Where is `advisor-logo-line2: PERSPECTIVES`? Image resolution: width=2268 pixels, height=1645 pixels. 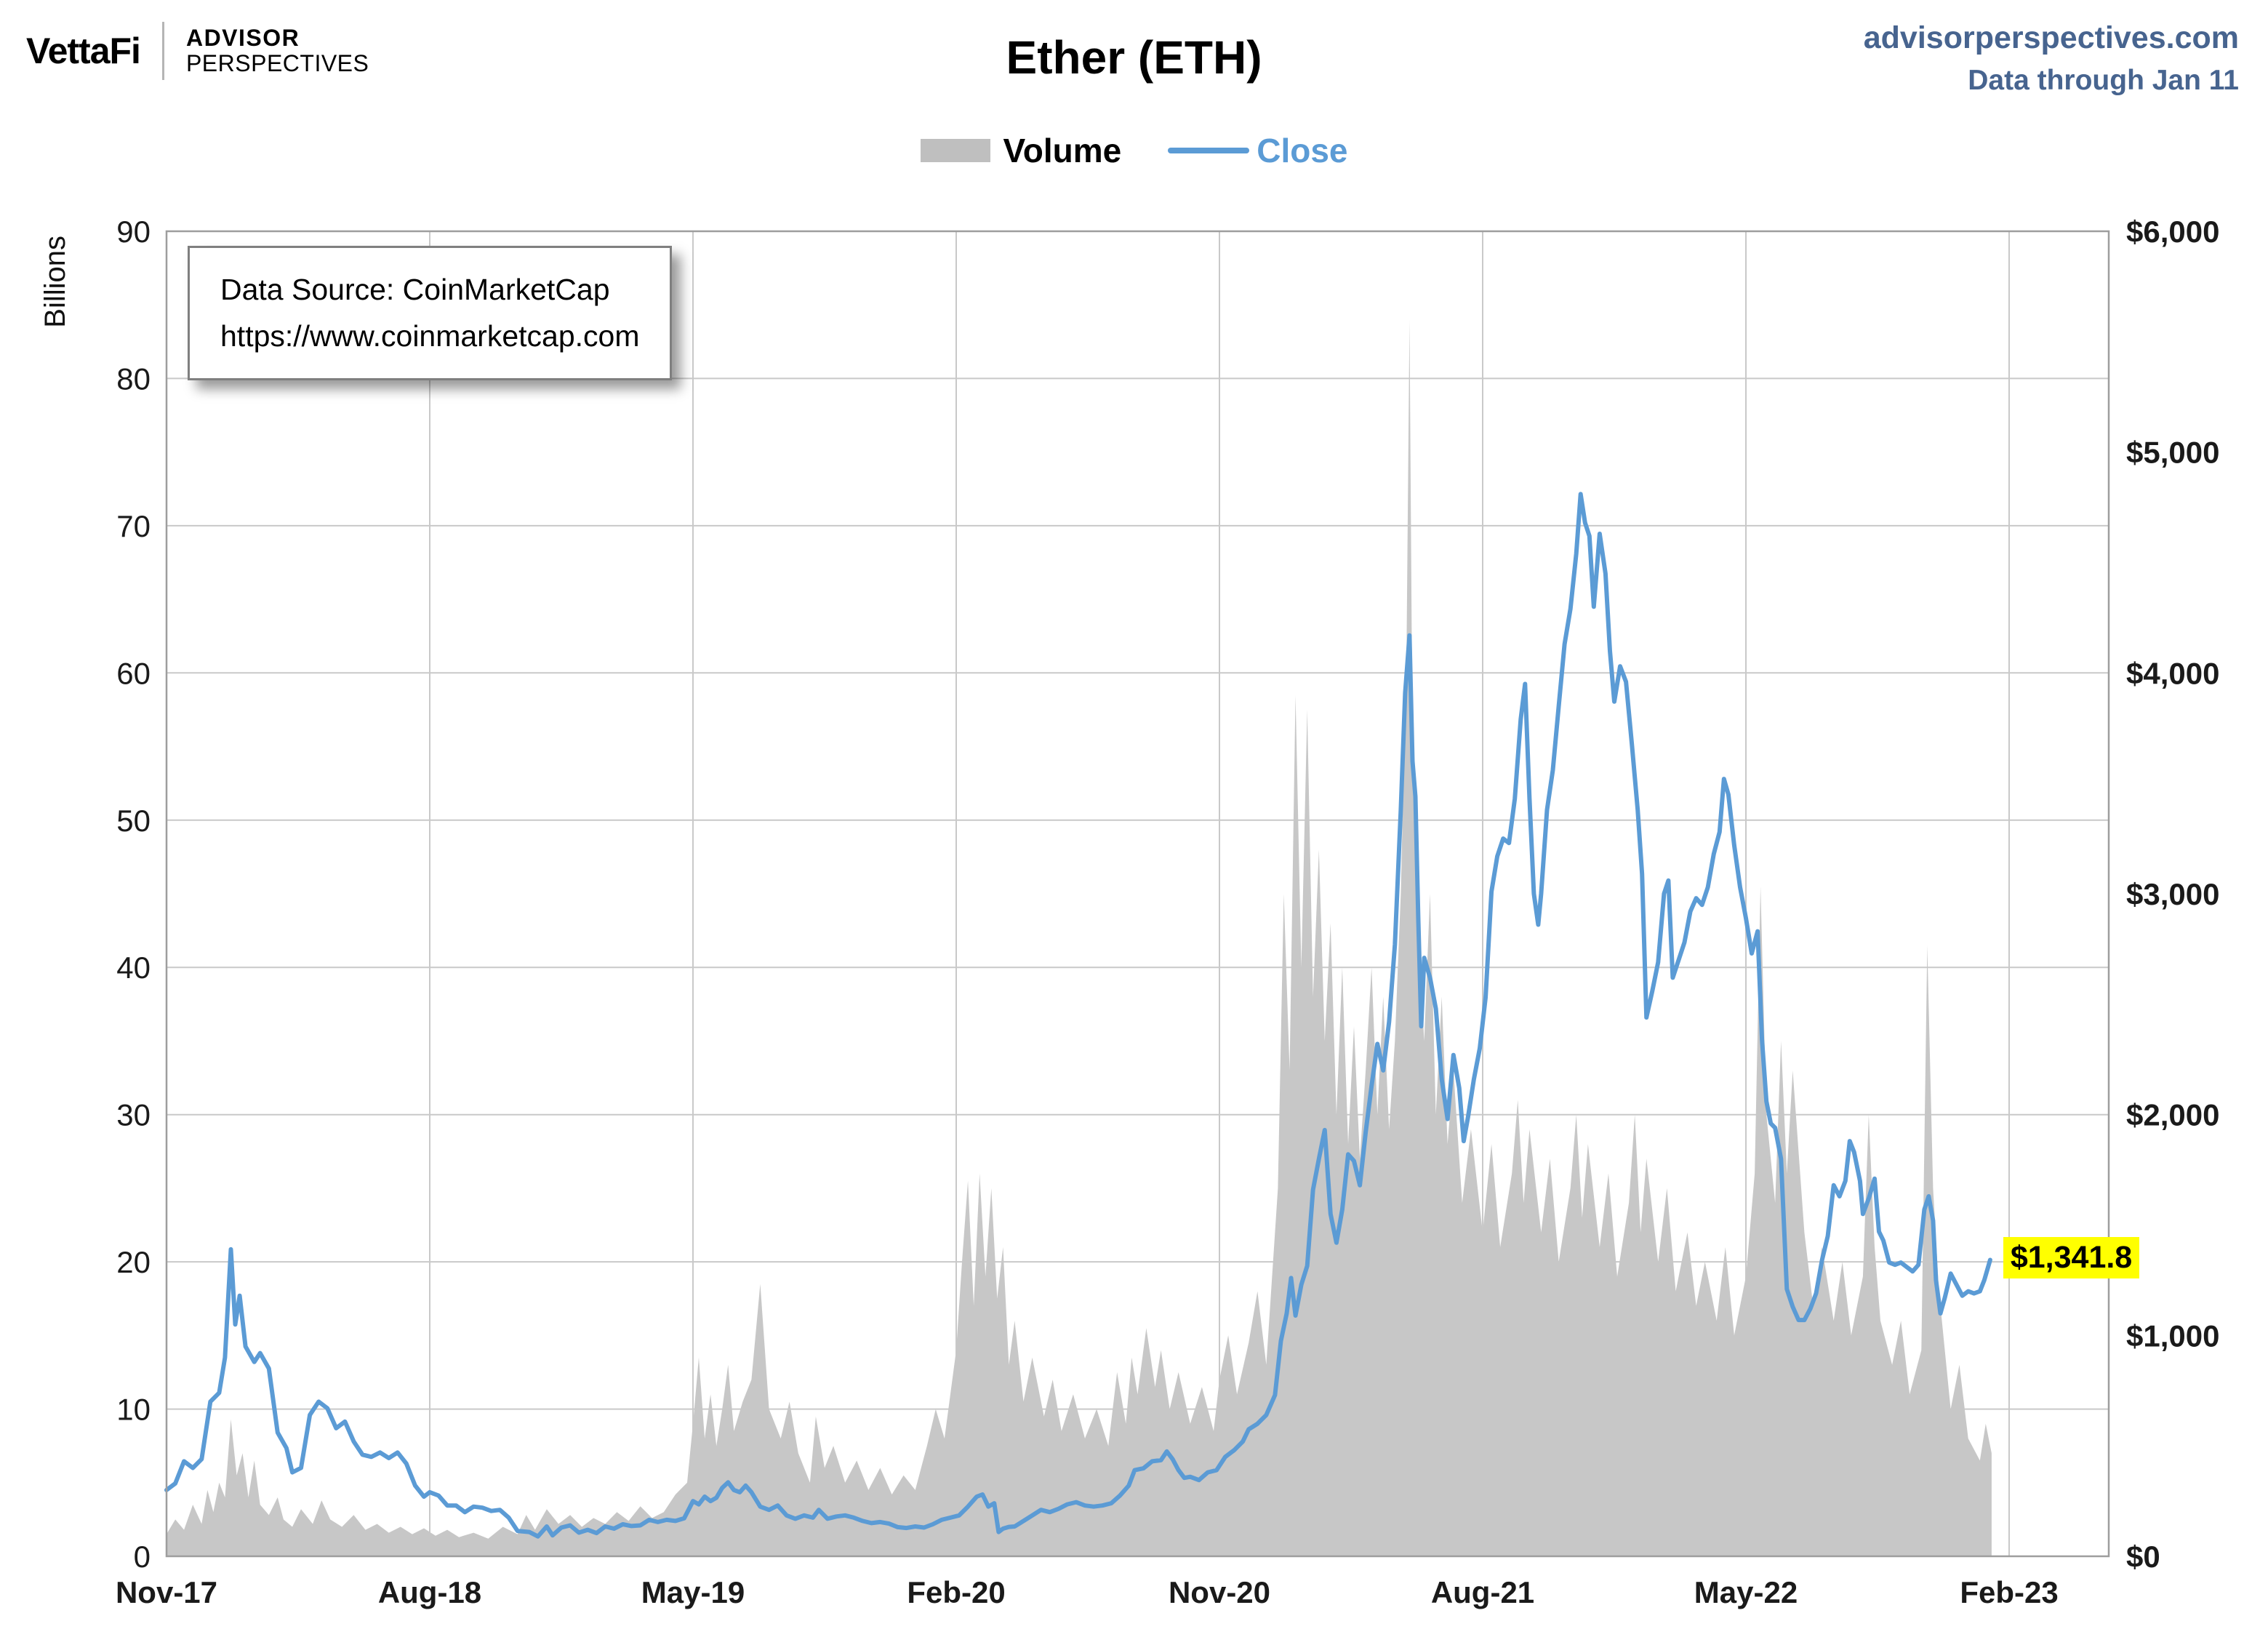 advisor-logo-line2: PERSPECTIVES is located at coordinates (277, 63).